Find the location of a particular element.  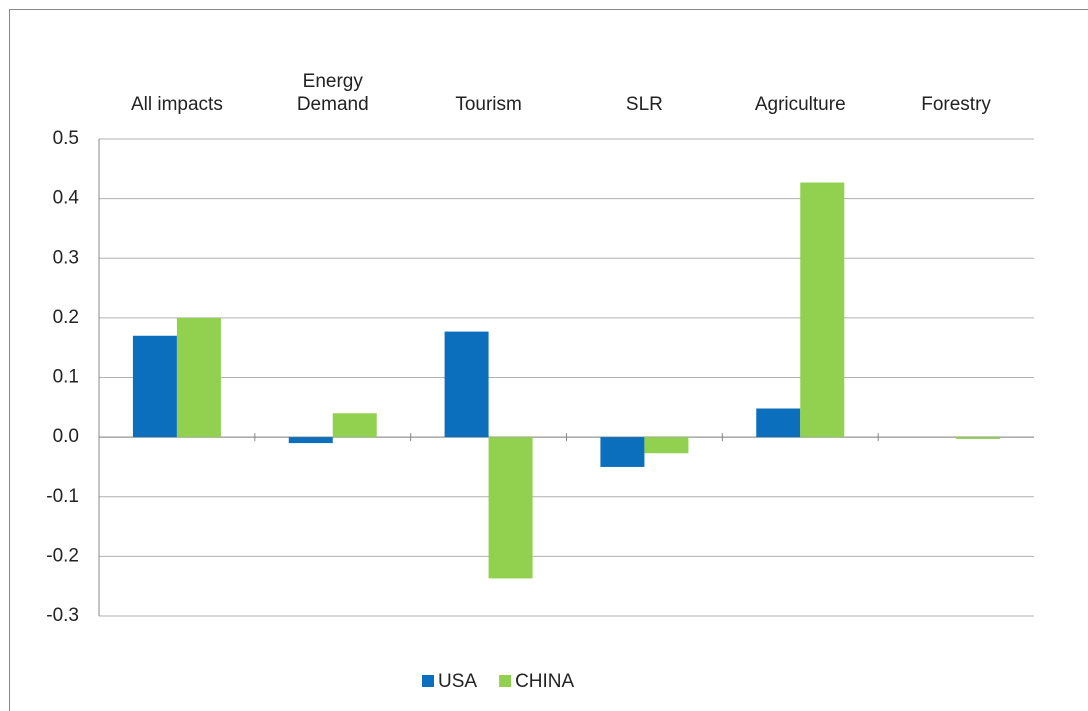

x-tick-label: SLR is located at coordinates (644, 104).